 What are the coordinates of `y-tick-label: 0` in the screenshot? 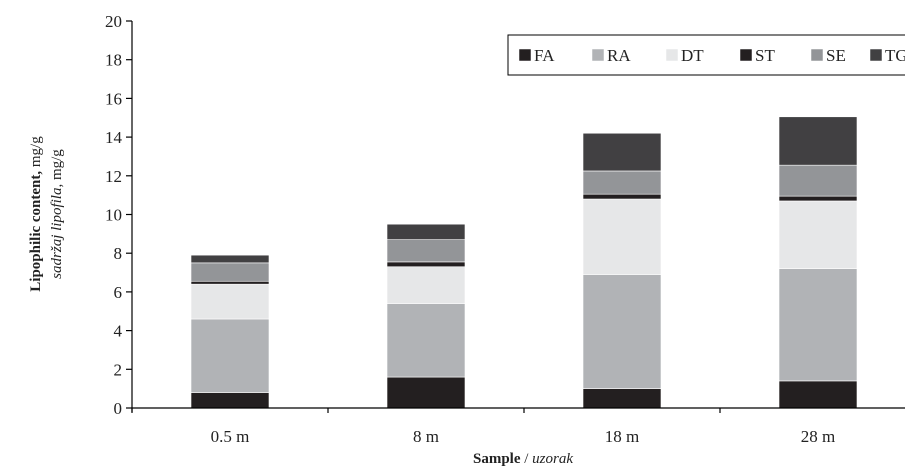 It's located at (118, 408).